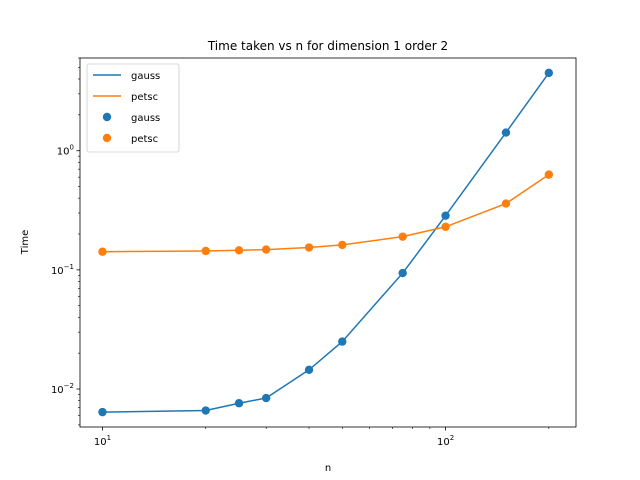  What do you see at coordinates (445, 441) in the screenshot?
I see `x-tick-label: 10²` at bounding box center [445, 441].